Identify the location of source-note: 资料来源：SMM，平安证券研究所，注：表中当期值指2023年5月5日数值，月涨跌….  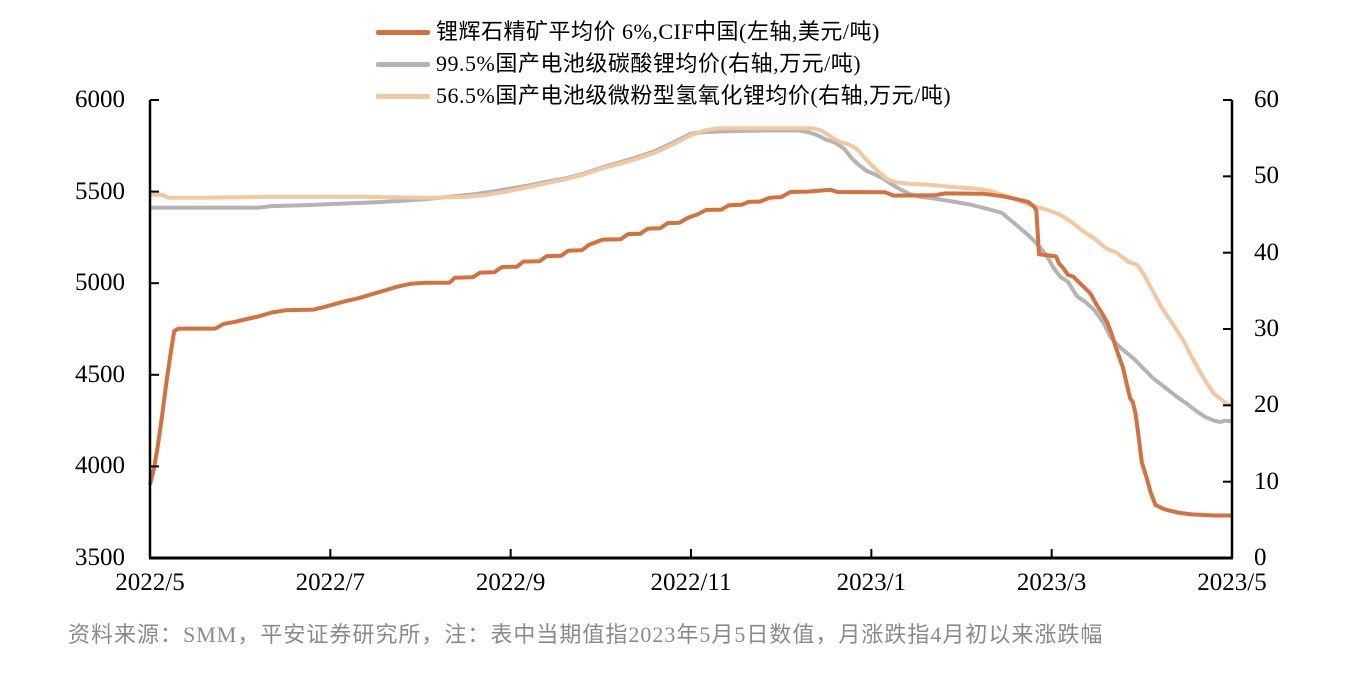
(586, 634).